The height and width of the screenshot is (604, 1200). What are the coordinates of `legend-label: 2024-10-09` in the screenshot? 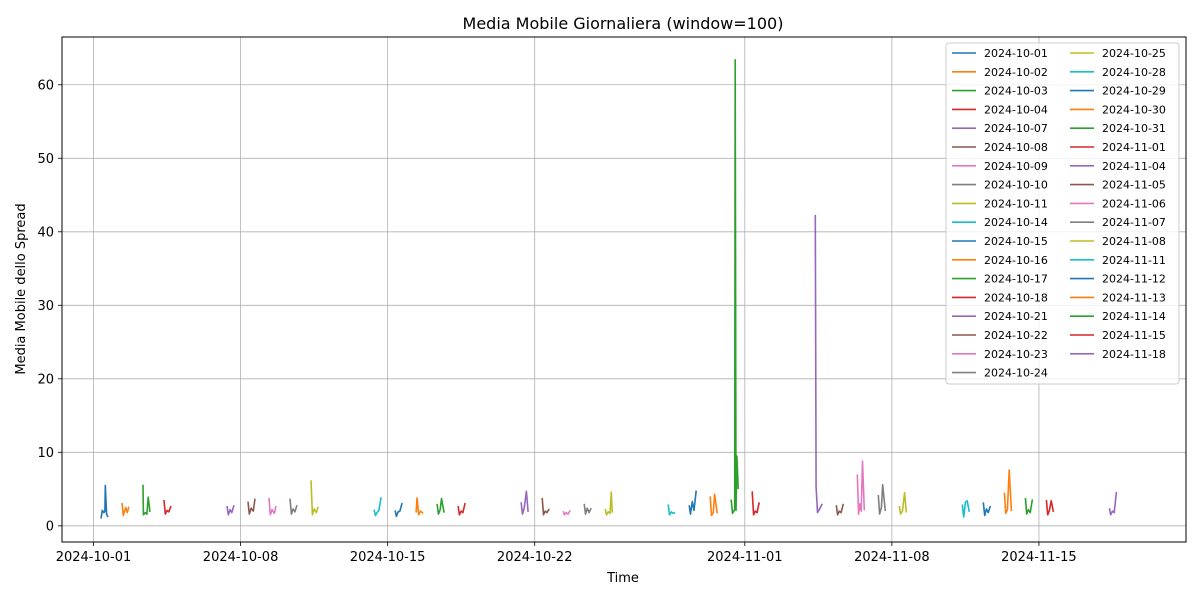 It's located at (1016, 166).